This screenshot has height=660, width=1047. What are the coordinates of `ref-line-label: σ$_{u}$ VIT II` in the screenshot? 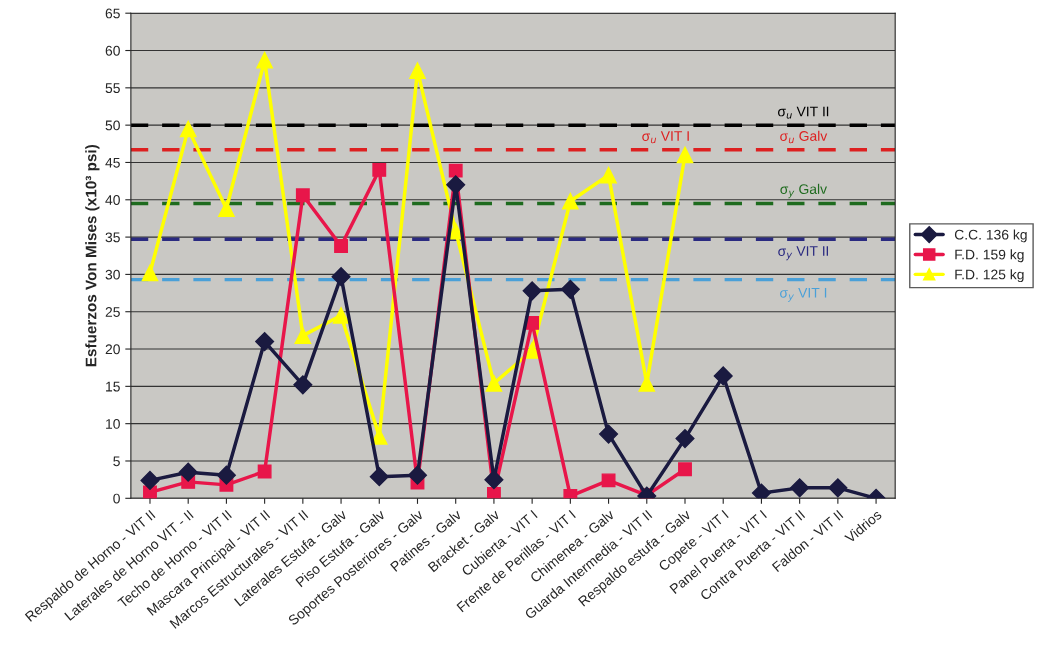 It's located at (803, 112).